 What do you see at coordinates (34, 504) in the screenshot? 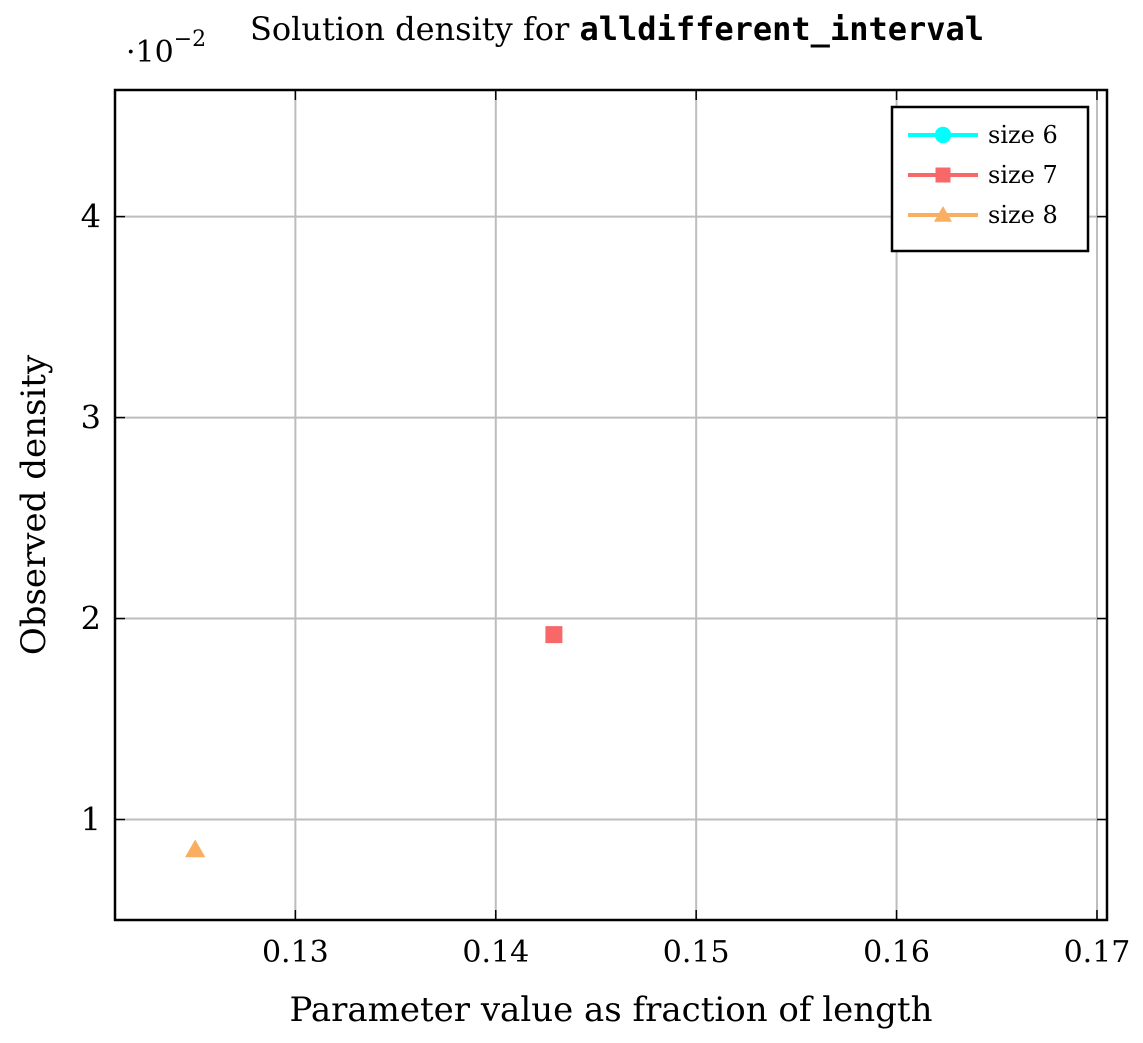
I see `y-axis-label: Observed density` at bounding box center [34, 504].